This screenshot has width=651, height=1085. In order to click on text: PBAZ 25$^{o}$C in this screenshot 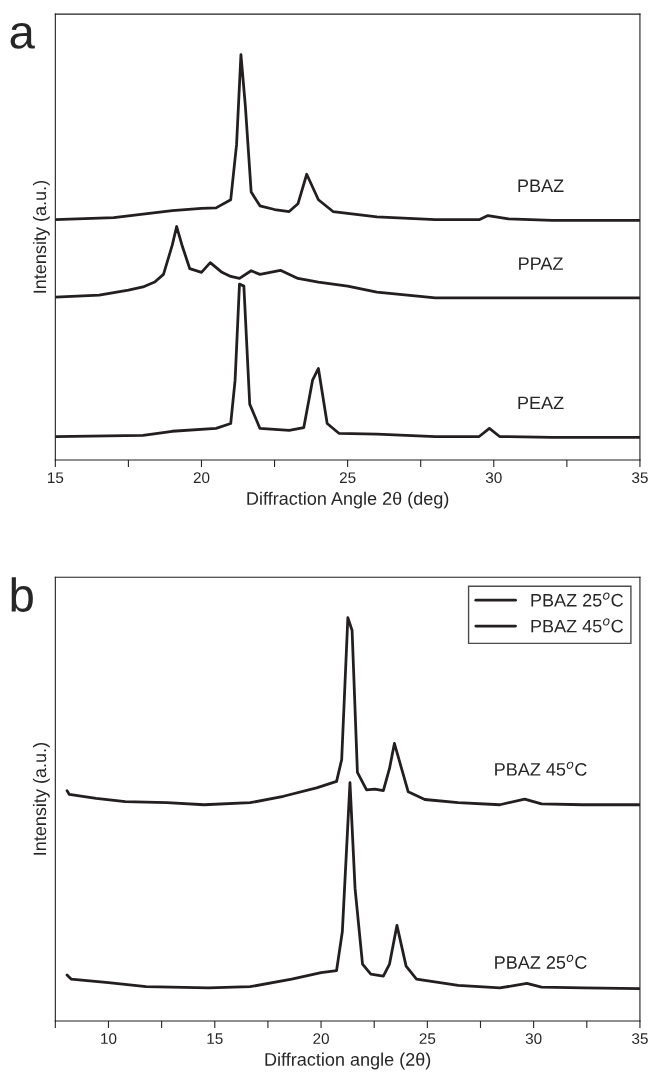, I will do `click(541, 961)`.